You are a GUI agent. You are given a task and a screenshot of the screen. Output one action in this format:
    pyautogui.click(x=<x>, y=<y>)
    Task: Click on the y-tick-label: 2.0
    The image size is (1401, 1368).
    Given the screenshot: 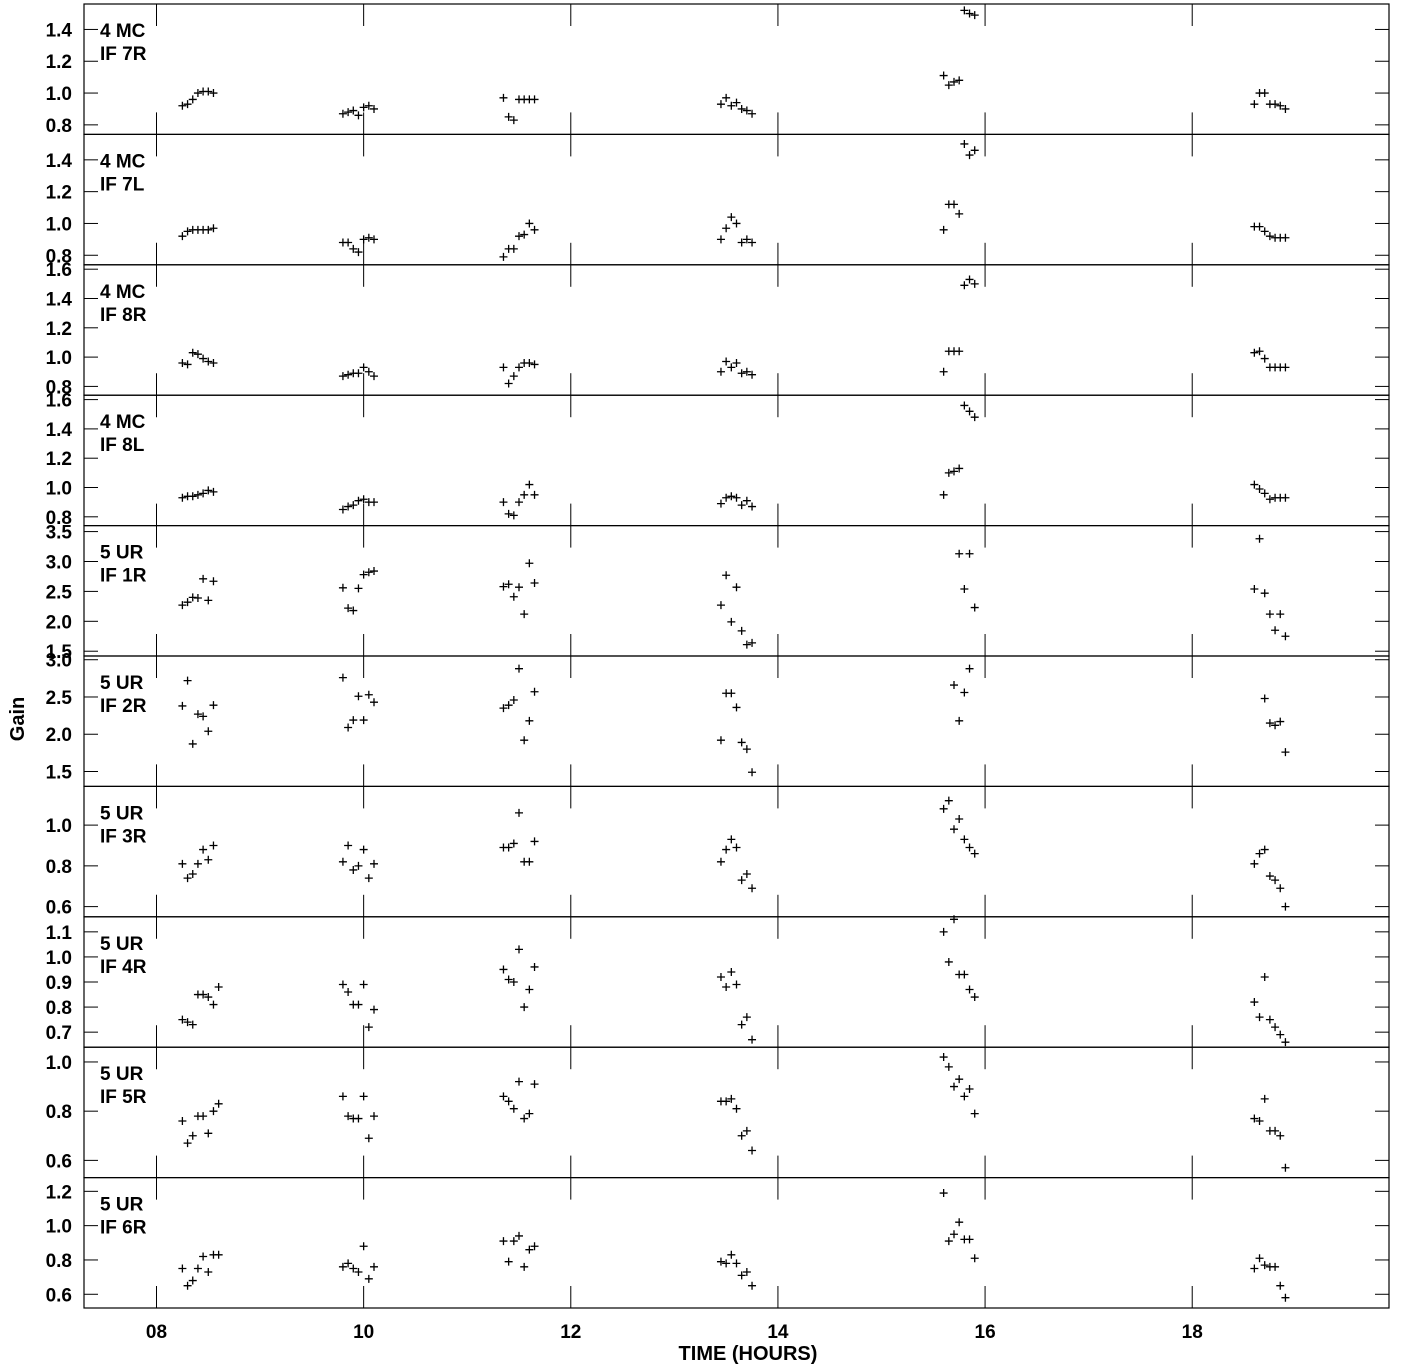 What is the action you would take?
    pyautogui.click(x=59, y=735)
    